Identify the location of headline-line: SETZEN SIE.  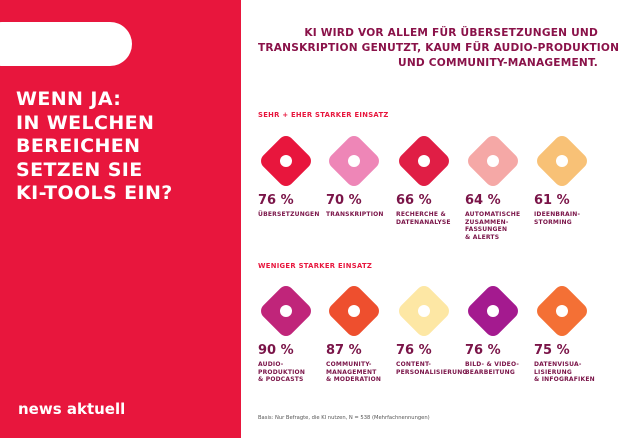
(79, 169).